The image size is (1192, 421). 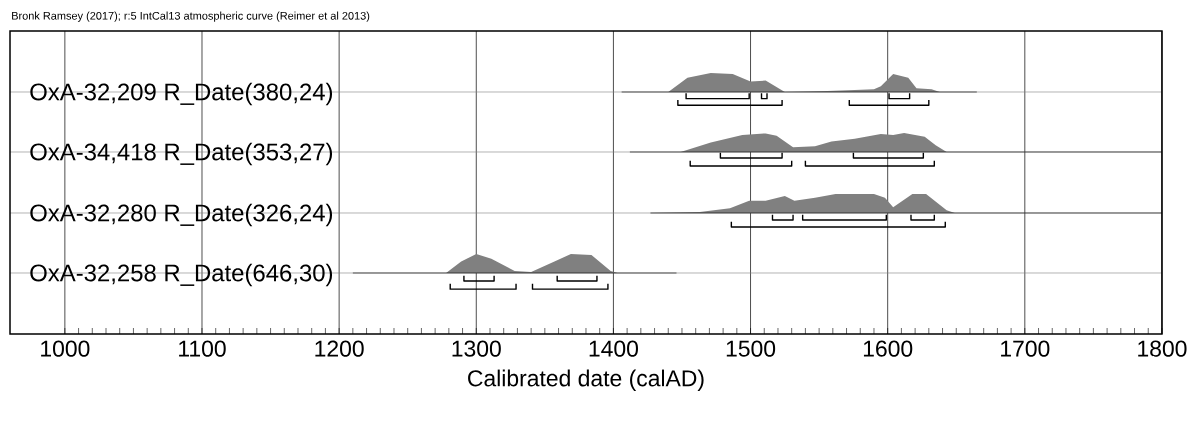 I want to click on x-tick-label: 1000, so click(x=65, y=348).